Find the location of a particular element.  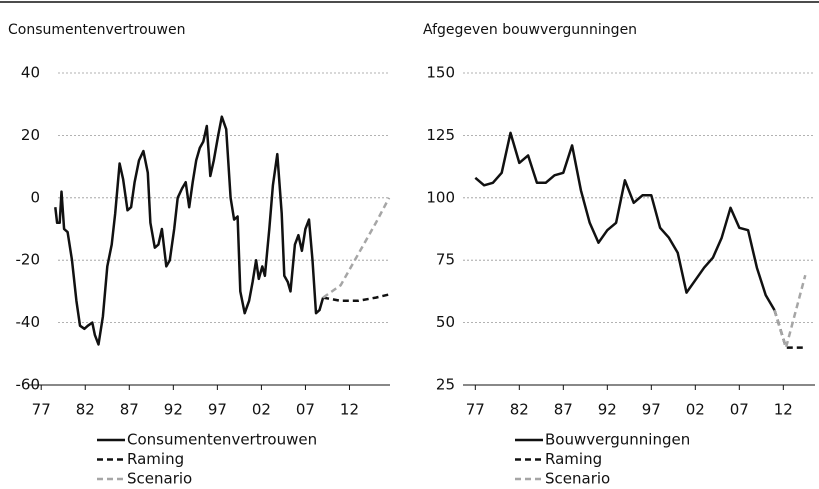

y-tick-label: -60 is located at coordinates (28, 385).